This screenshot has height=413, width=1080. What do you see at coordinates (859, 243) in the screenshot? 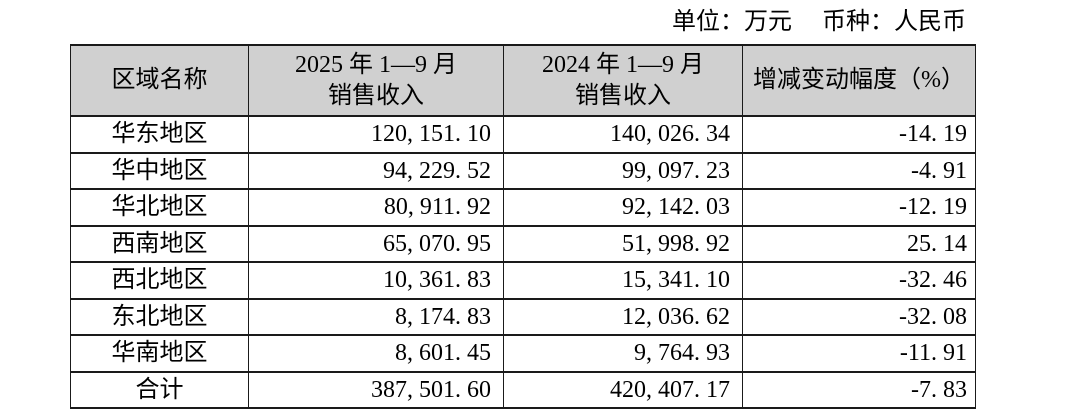
I see `change-pct-cell: 25. 14` at bounding box center [859, 243].